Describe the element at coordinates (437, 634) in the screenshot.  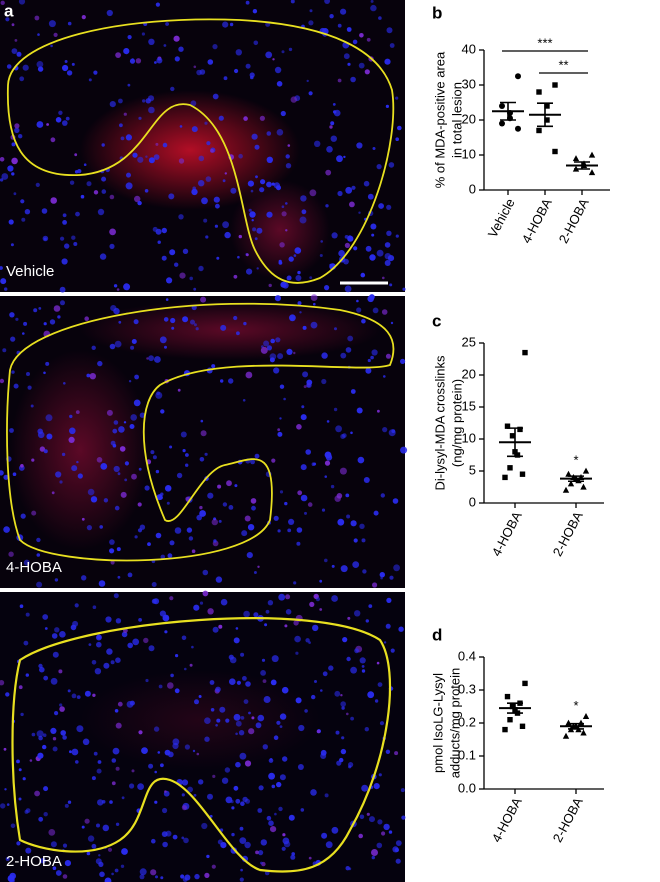
I see `panel-label: d` at that location.